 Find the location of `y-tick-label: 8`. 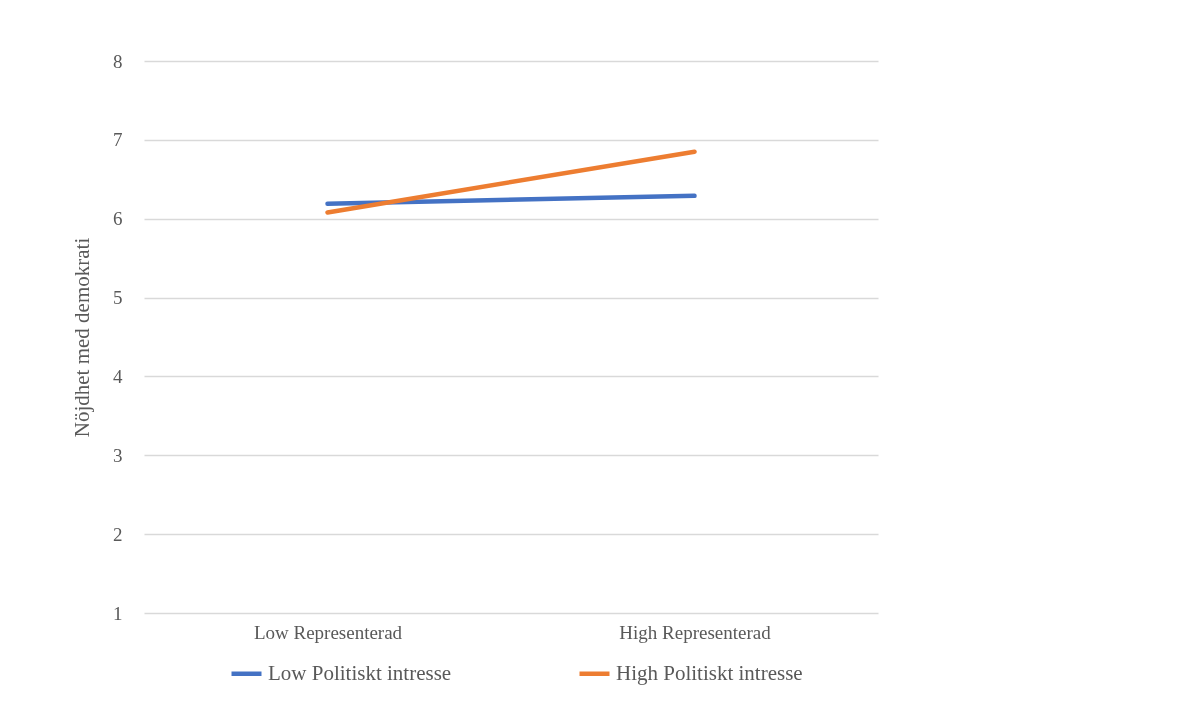

y-tick-label: 8 is located at coordinates (118, 61).